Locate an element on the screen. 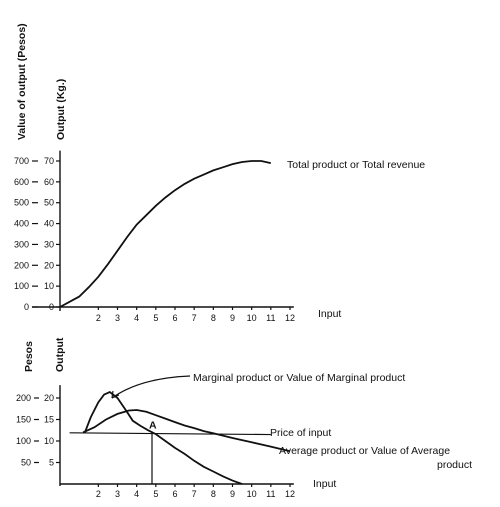  bottom-left-tick-label: 150 is located at coordinates (23, 420).